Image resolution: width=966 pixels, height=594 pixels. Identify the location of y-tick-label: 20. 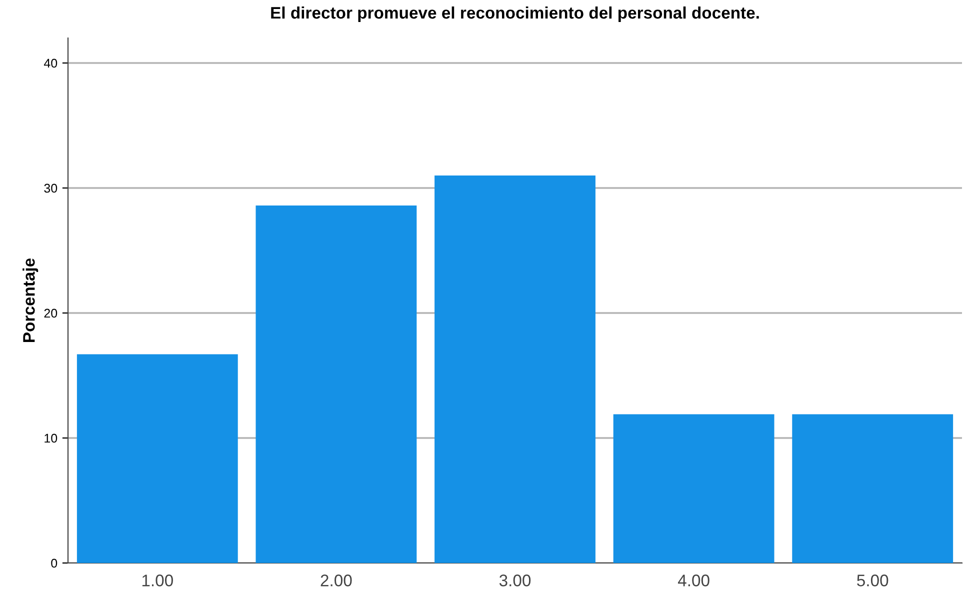
(51, 313).